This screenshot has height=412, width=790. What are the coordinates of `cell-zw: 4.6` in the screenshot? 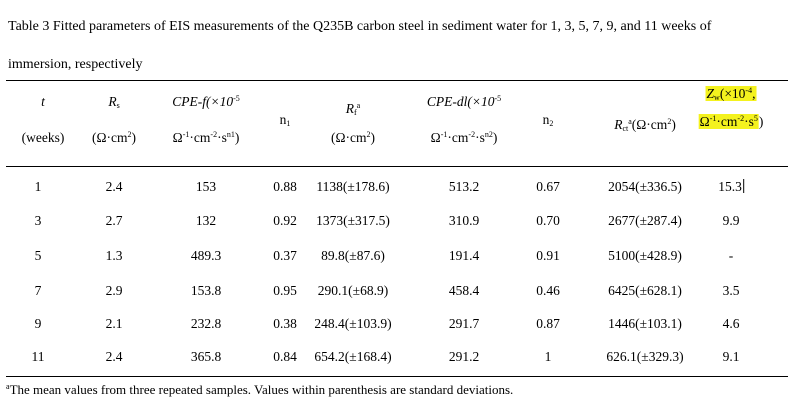 It's located at (731, 323).